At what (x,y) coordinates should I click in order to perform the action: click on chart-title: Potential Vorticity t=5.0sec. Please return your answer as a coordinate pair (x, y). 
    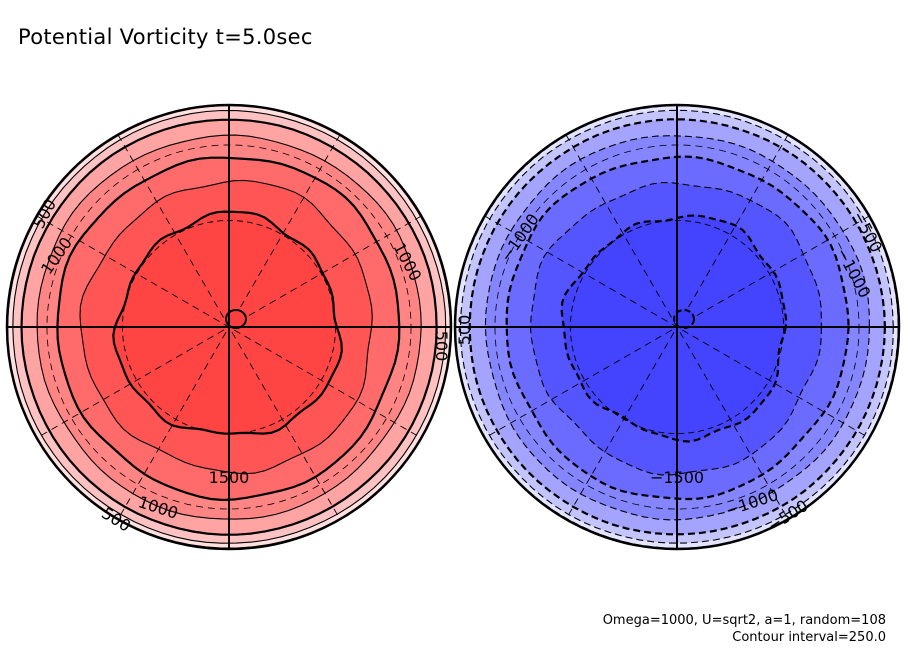
    Looking at the image, I should click on (165, 37).